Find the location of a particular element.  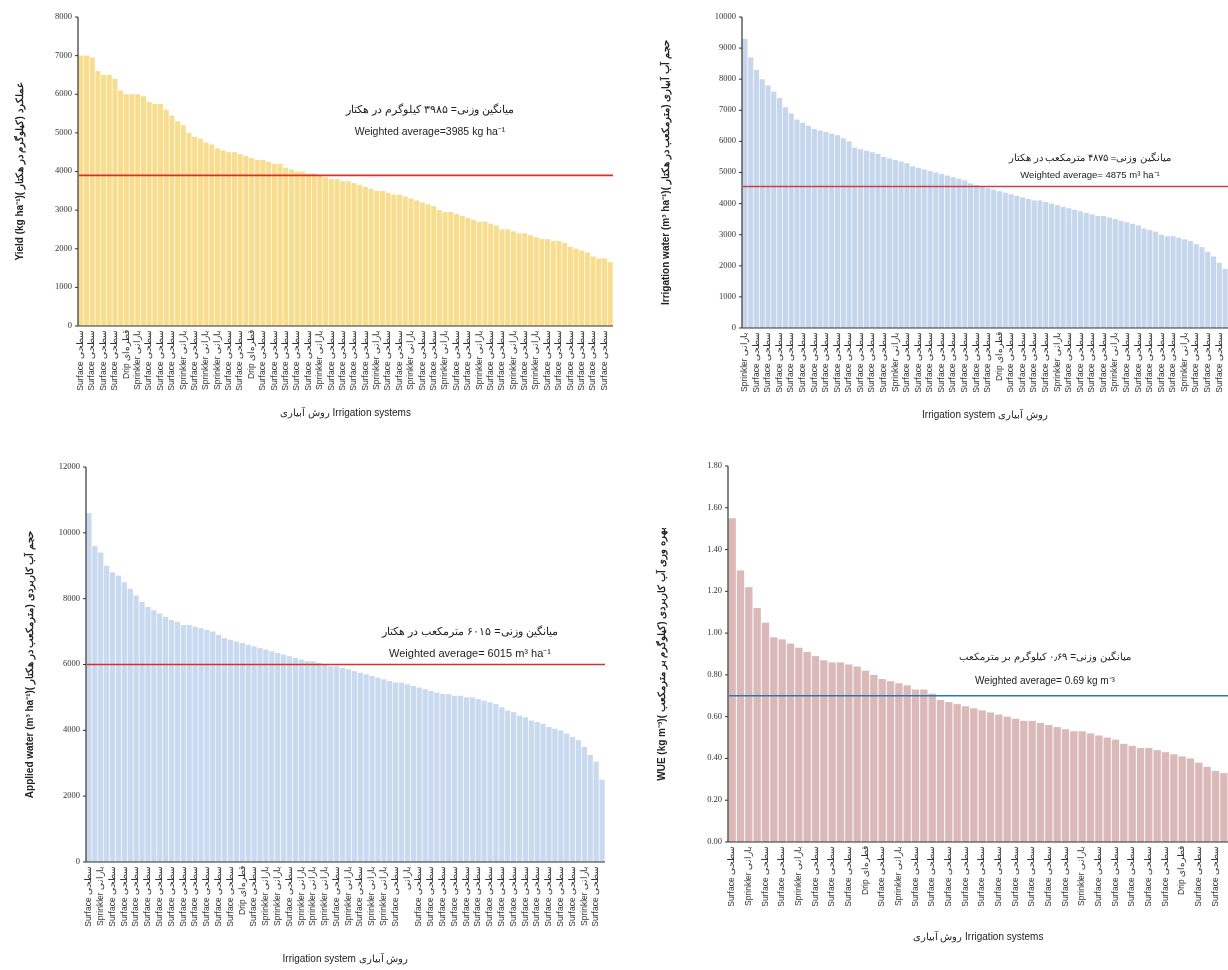

y-tick-label: 0.40 is located at coordinates (714, 757).